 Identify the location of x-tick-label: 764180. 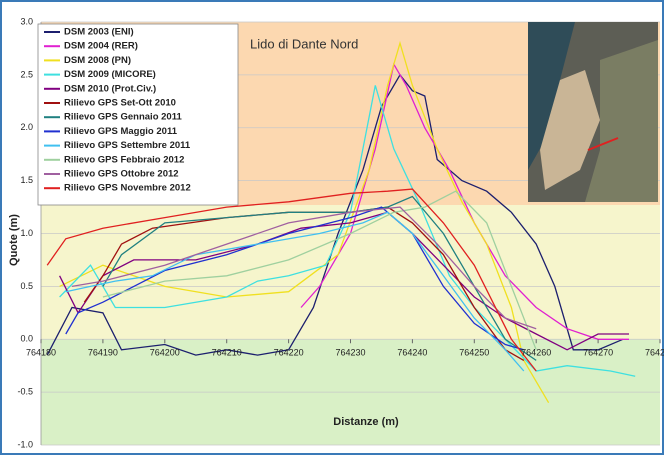
(41, 353).